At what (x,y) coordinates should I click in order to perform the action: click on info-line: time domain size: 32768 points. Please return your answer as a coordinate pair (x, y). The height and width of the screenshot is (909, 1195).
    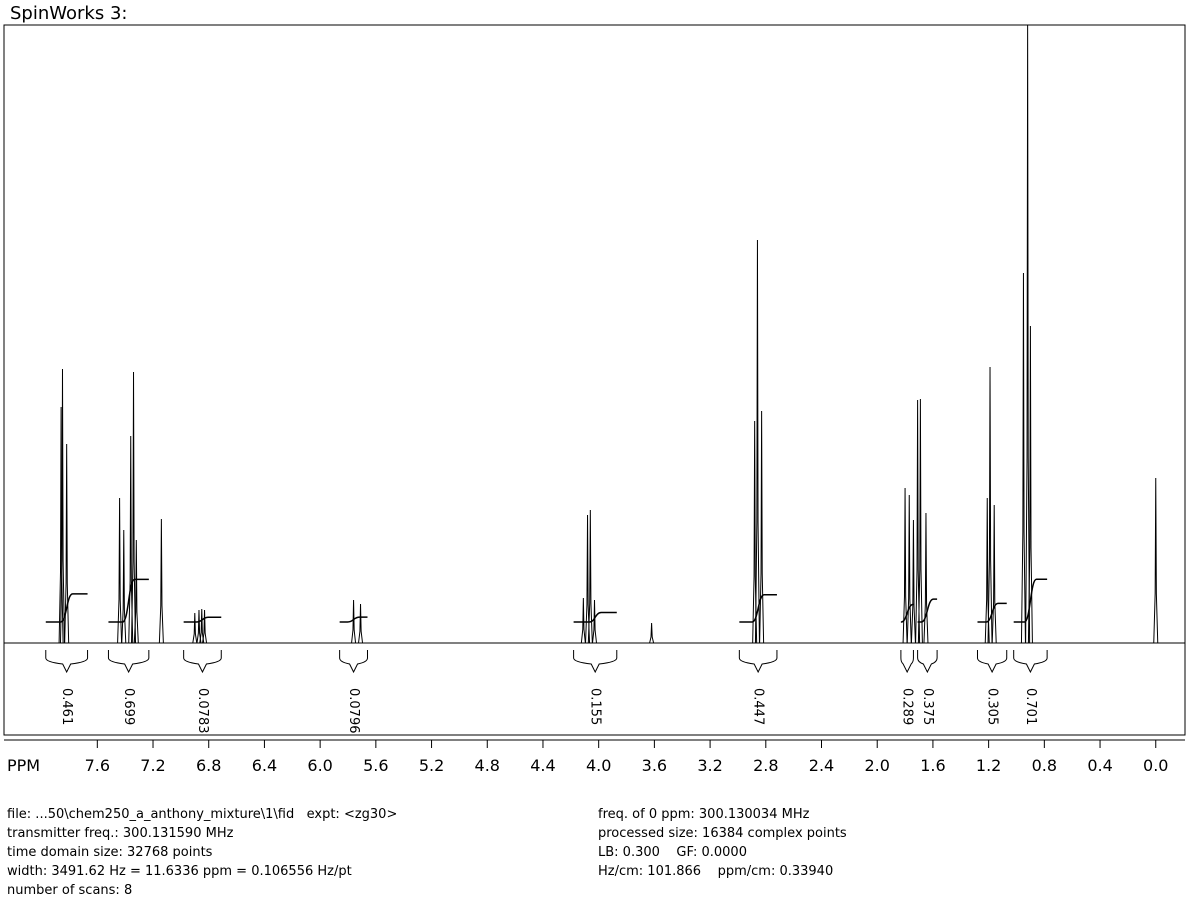
    Looking at the image, I should click on (110, 852).